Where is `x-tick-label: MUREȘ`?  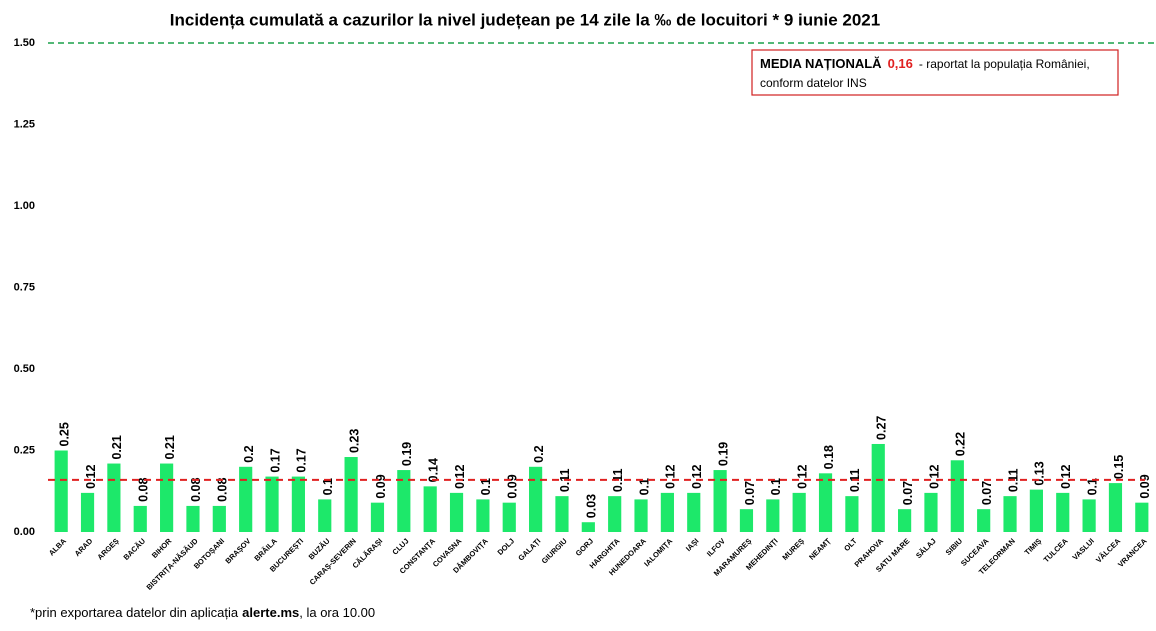 x-tick-label: MUREȘ is located at coordinates (793, 549).